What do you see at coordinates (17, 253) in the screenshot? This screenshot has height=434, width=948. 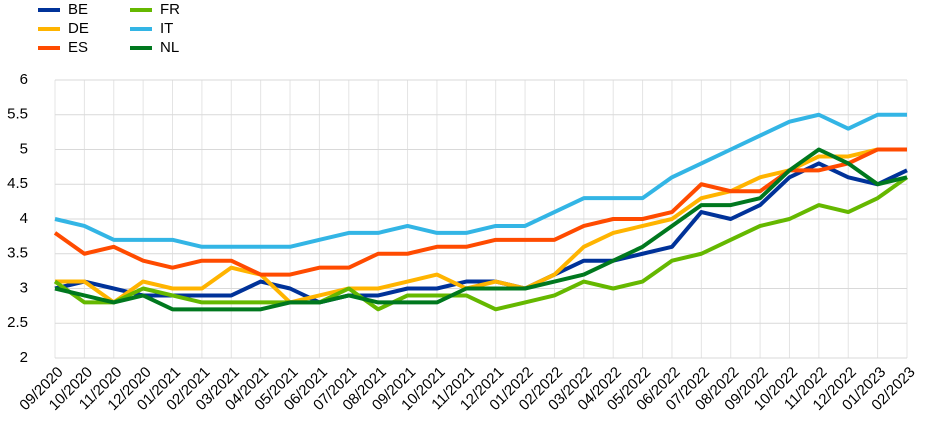 I see `y-tick-label: 3.5` at bounding box center [17, 253].